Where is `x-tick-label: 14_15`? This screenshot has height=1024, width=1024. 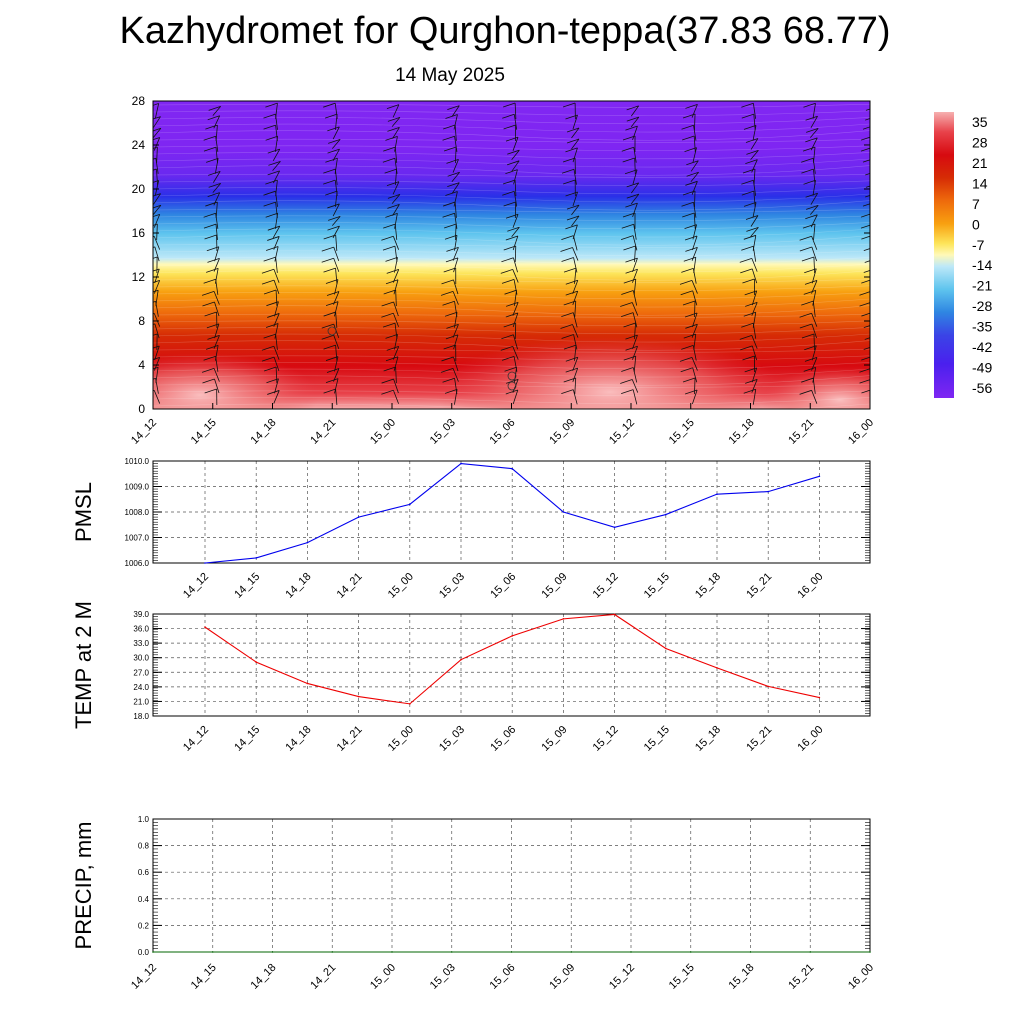
x-tick-label: 14_15 is located at coordinates (204, 977).